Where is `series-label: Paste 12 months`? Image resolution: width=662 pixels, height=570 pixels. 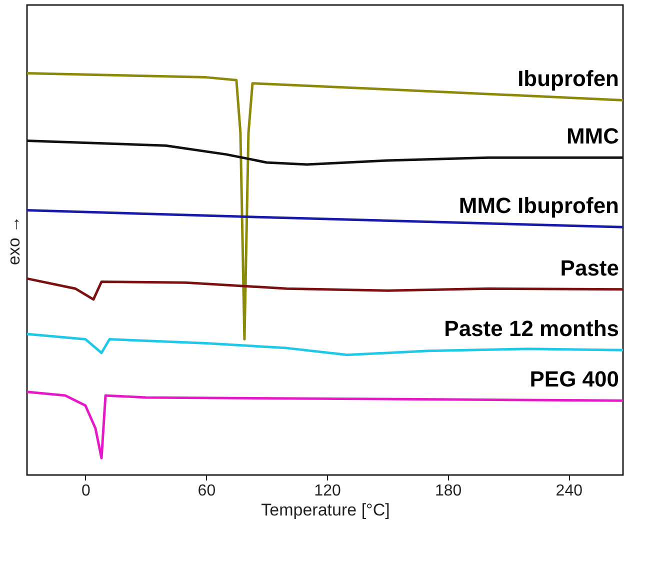 series-label: Paste 12 months is located at coordinates (531, 329).